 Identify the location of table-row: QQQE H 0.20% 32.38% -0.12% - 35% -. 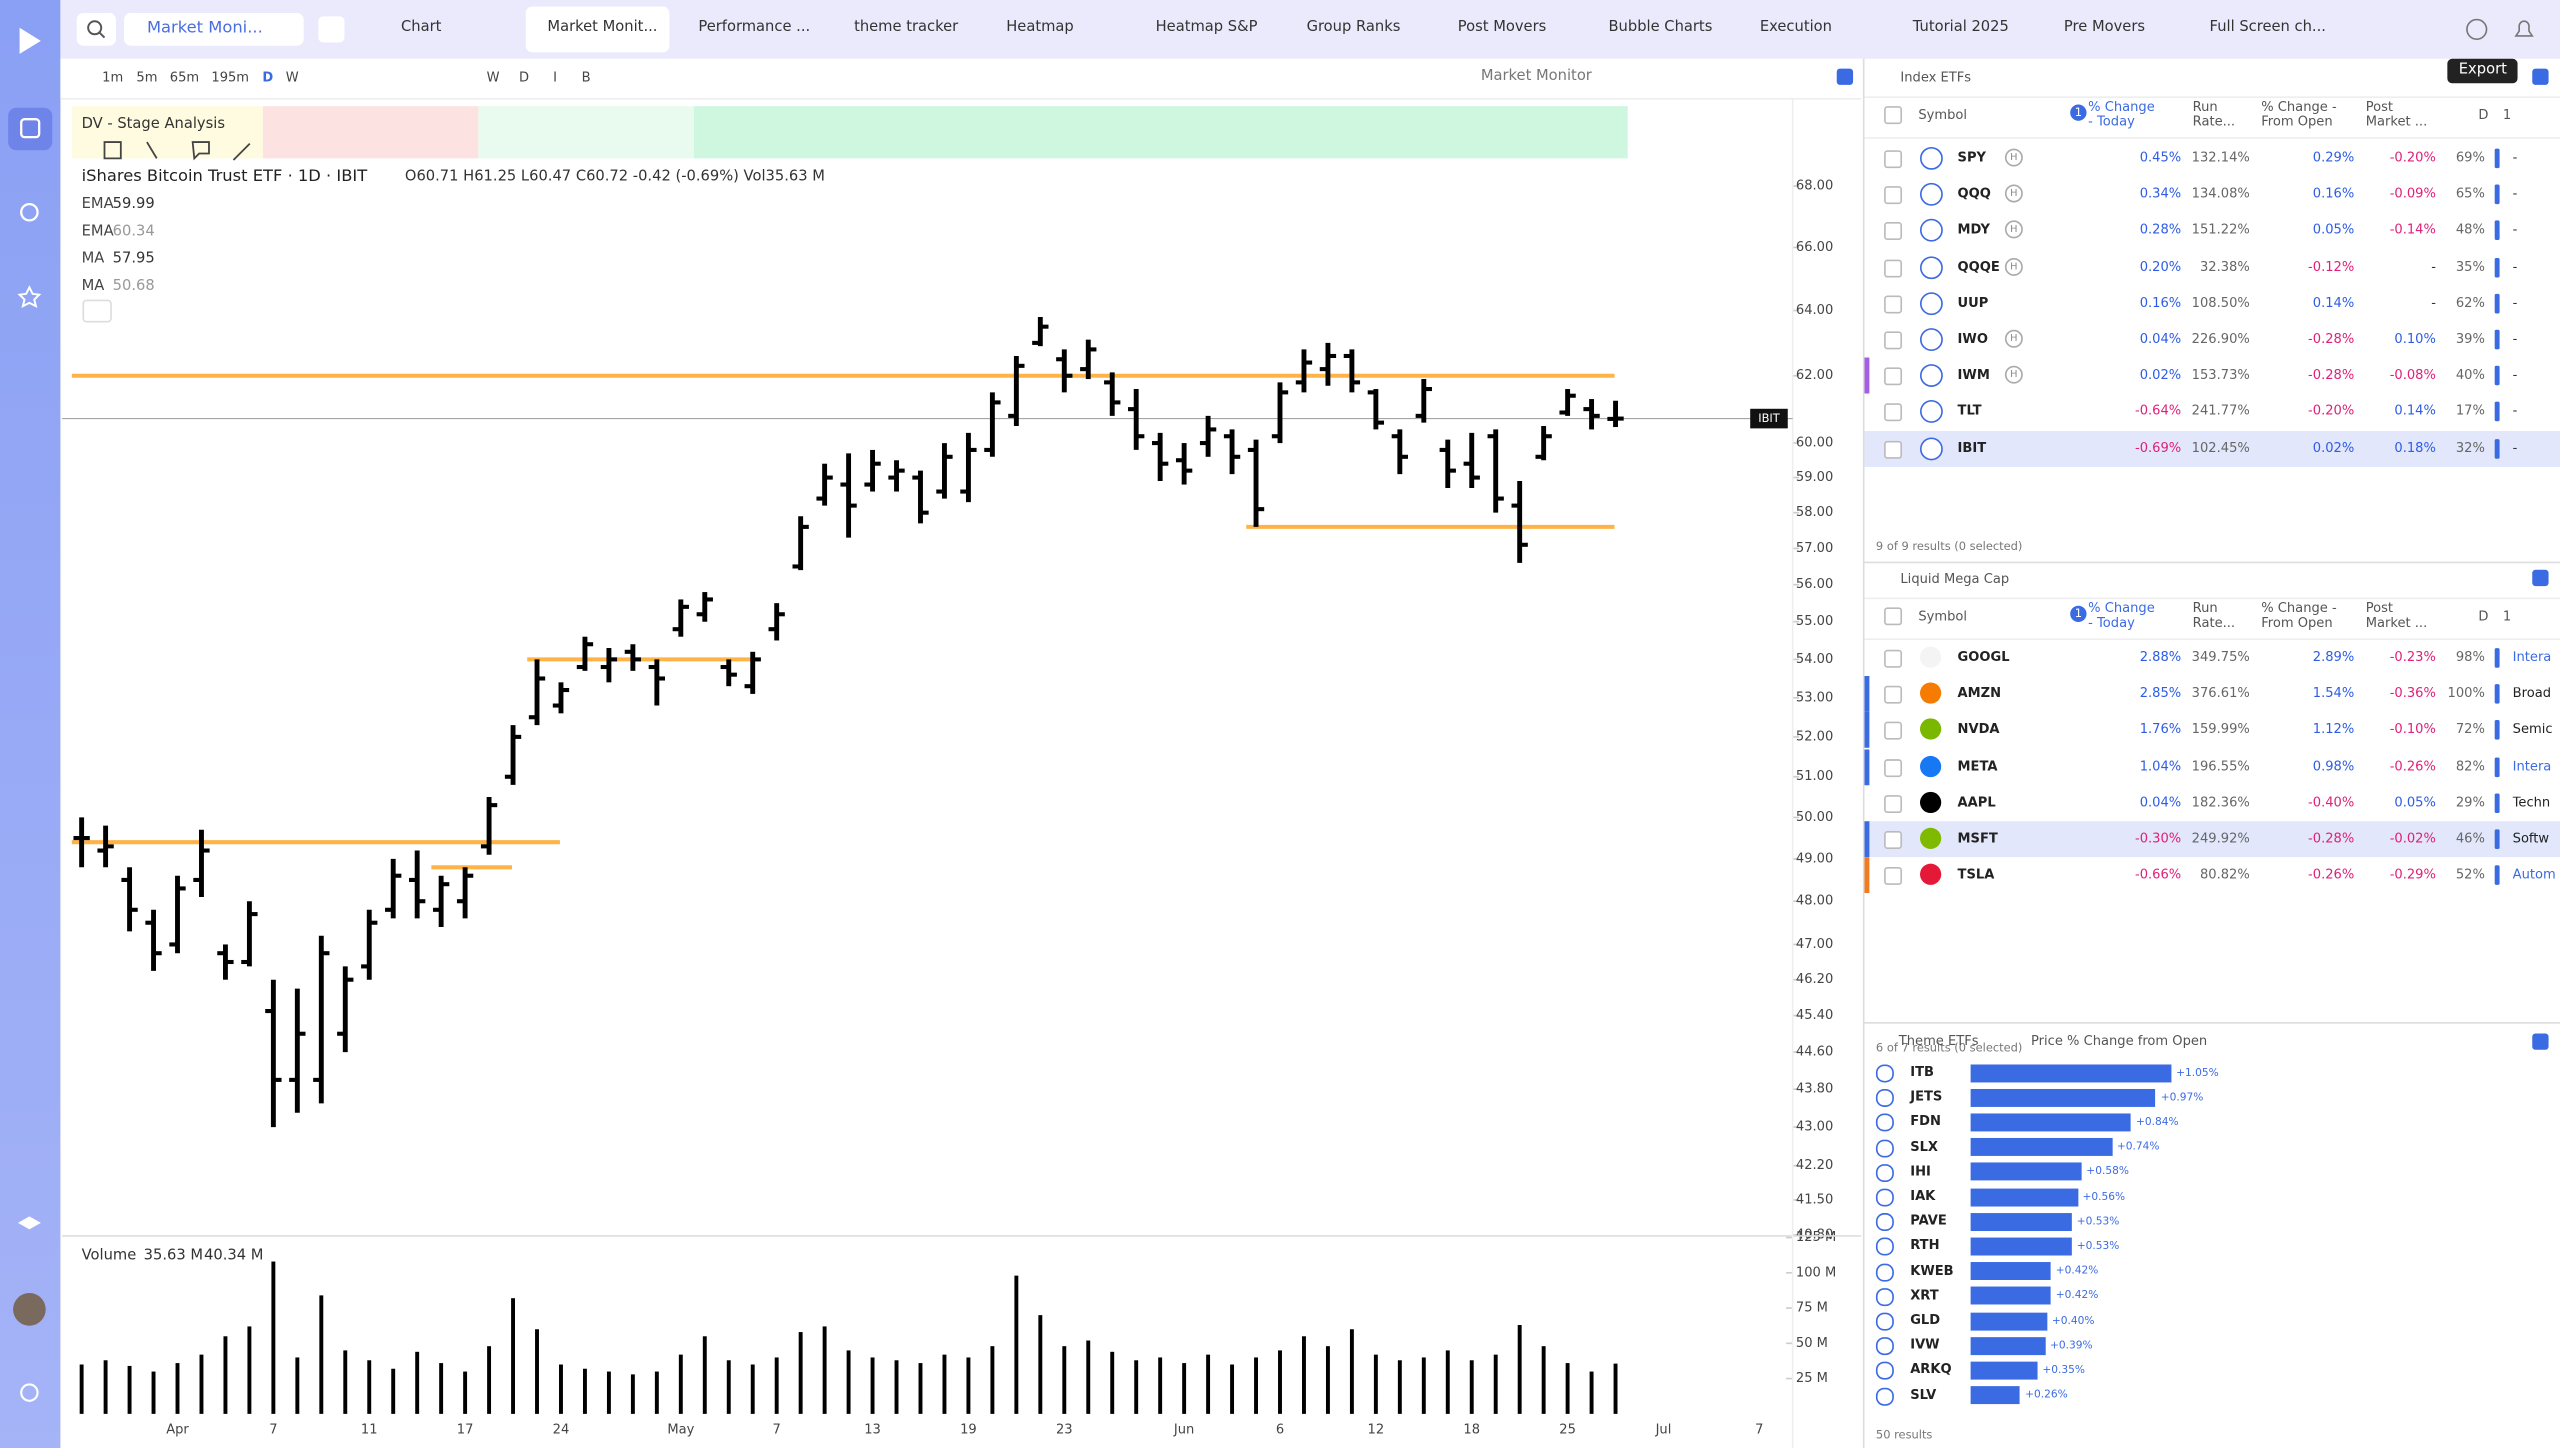
(2212, 267).